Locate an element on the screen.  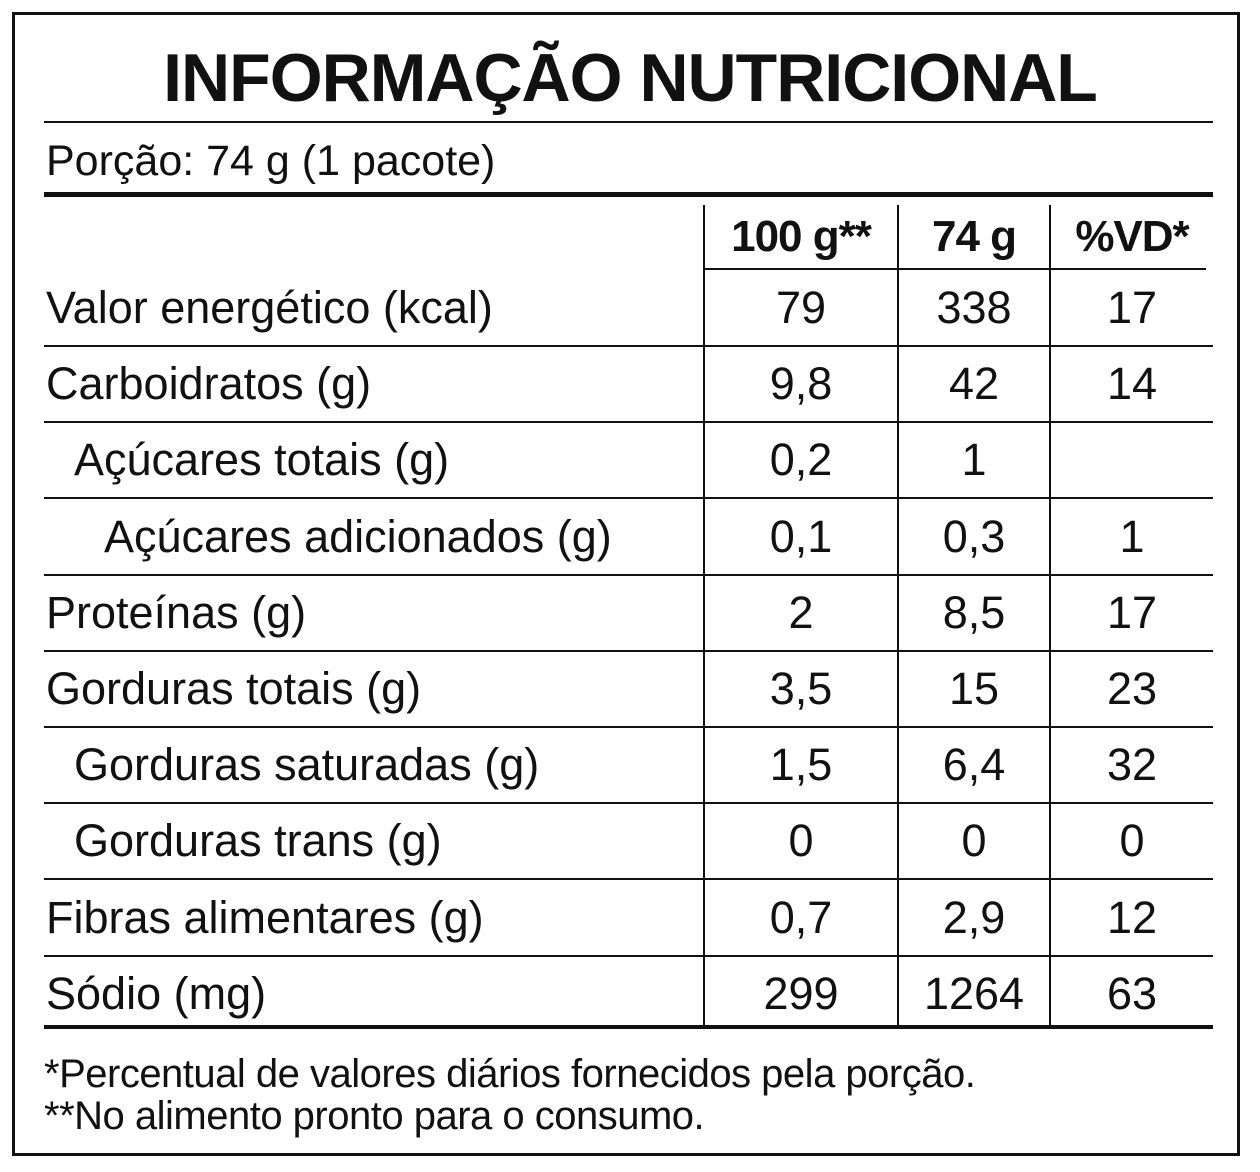
table-row: Carboidratos (g) 9,8 42 14 is located at coordinates (628, 385).